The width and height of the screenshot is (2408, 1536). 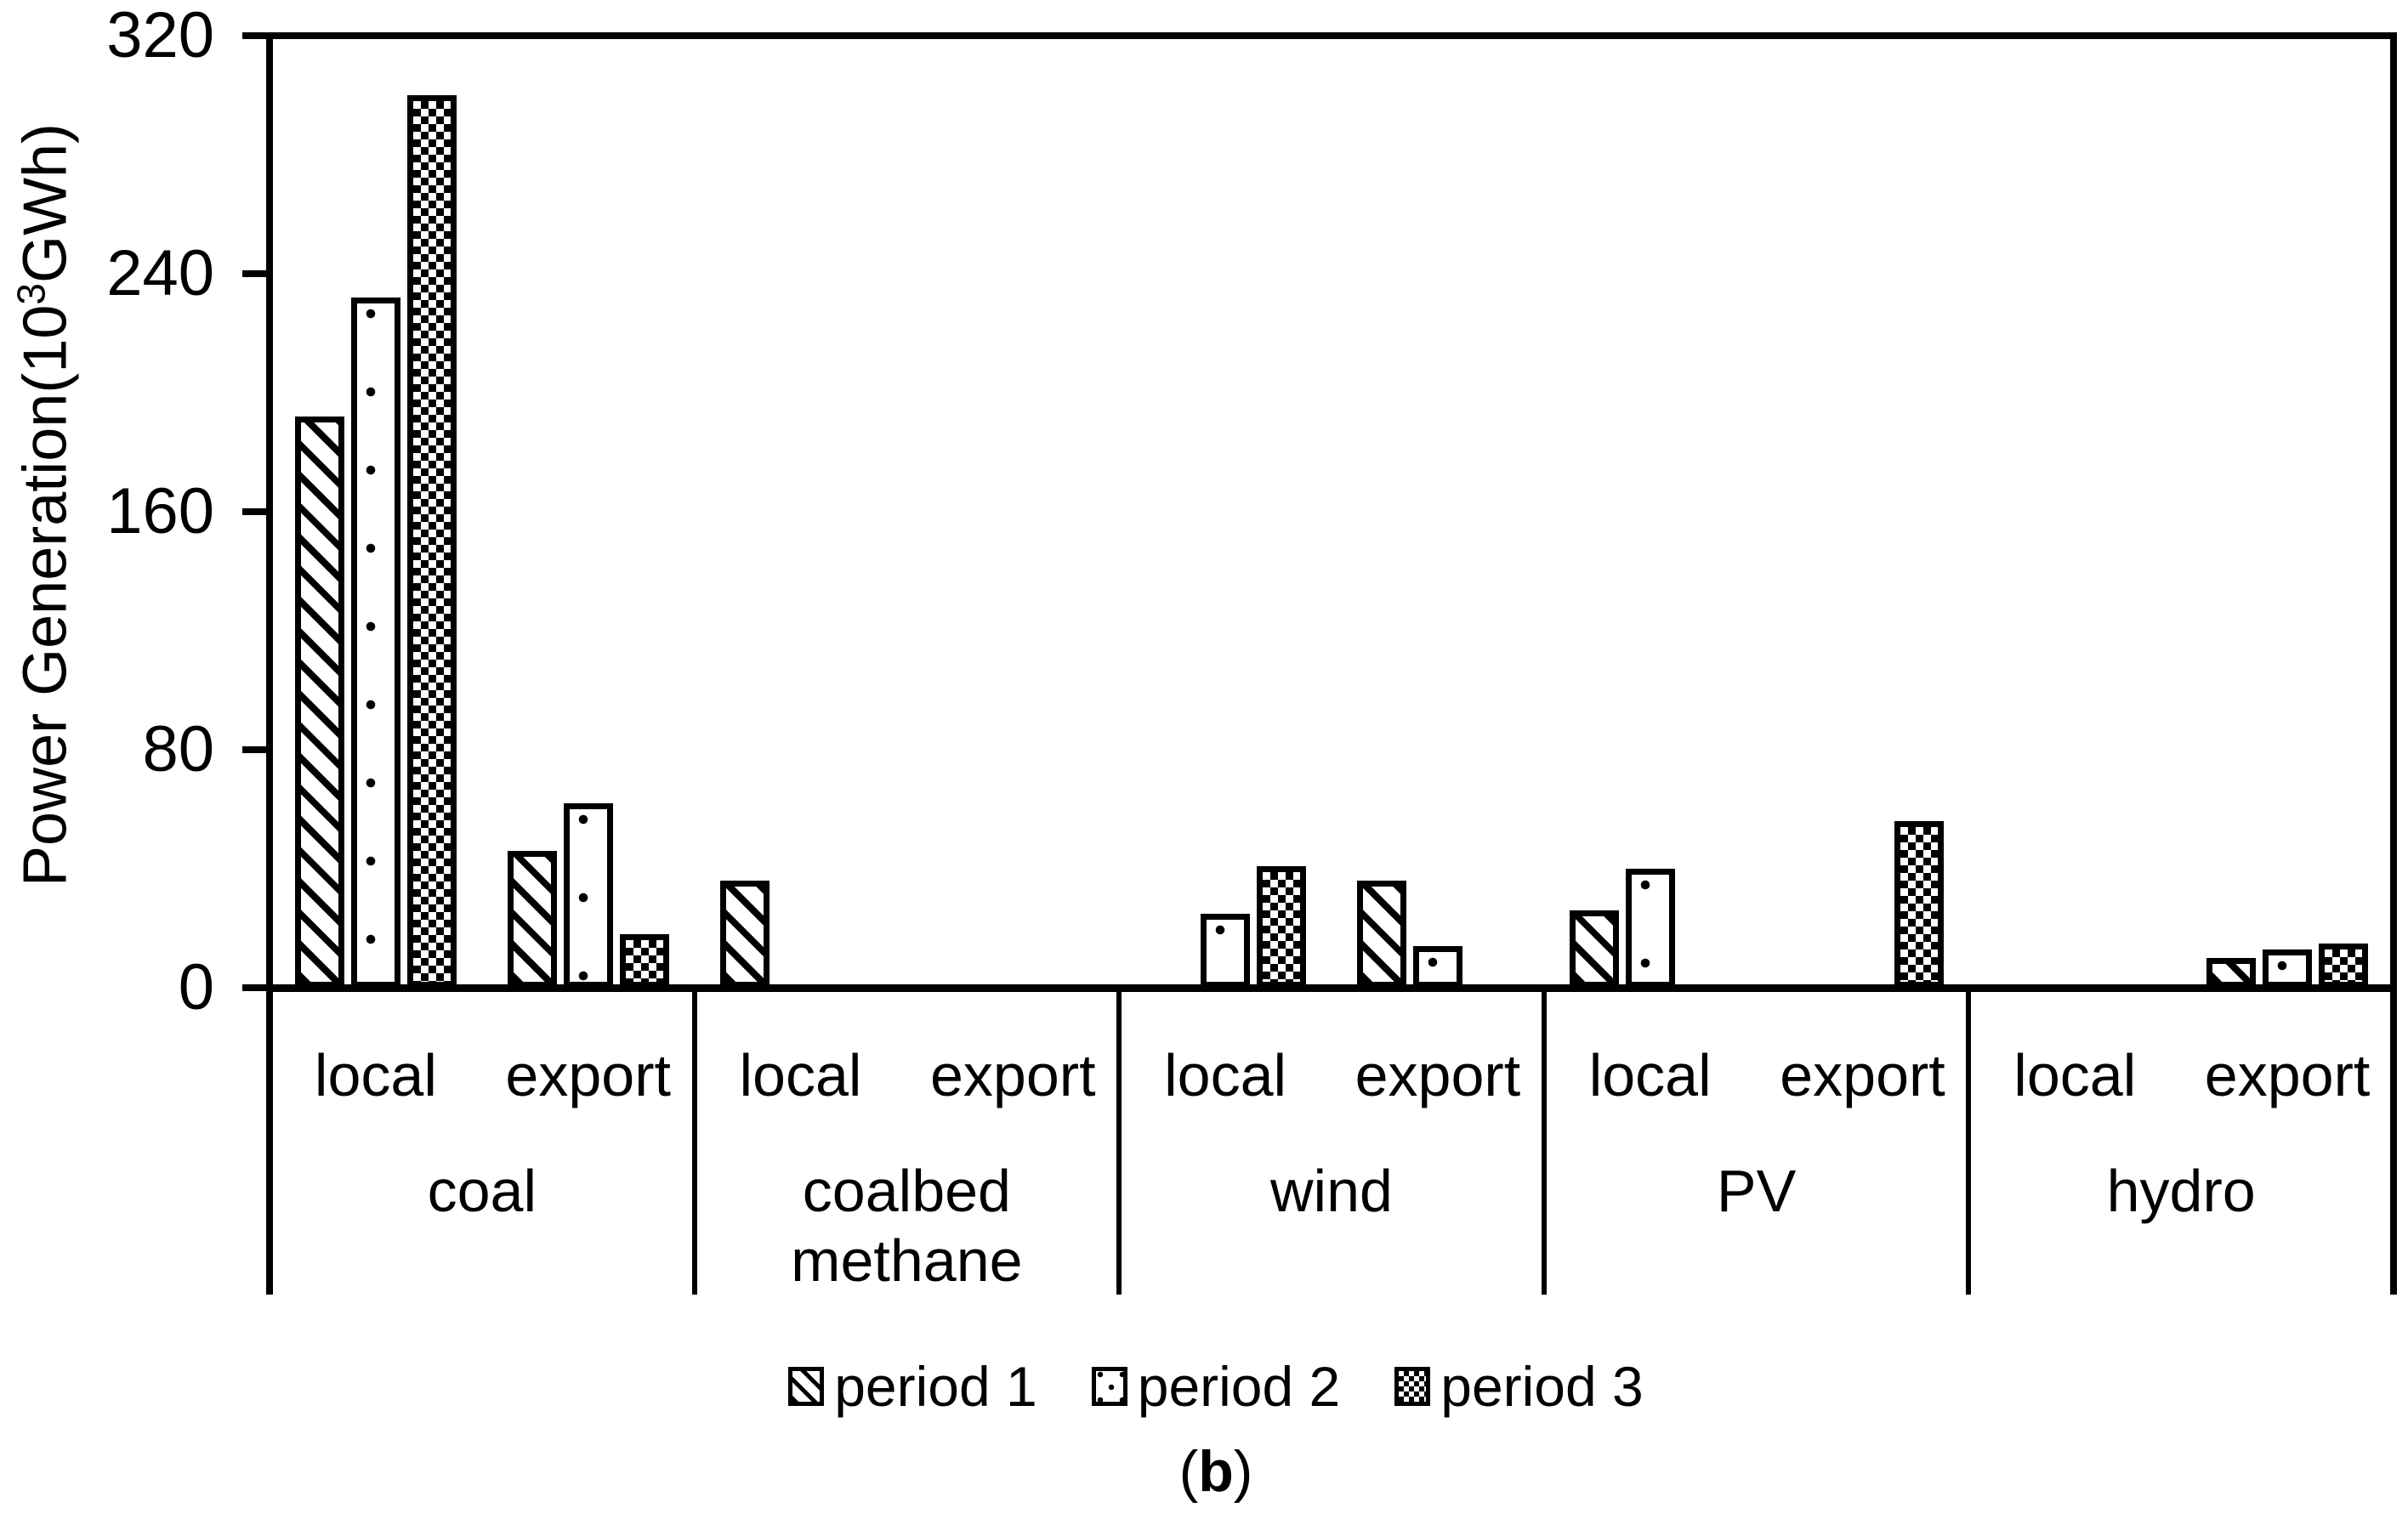 I want to click on subcat-label-coalbed-methane-export: export, so click(x=1013, y=1075).